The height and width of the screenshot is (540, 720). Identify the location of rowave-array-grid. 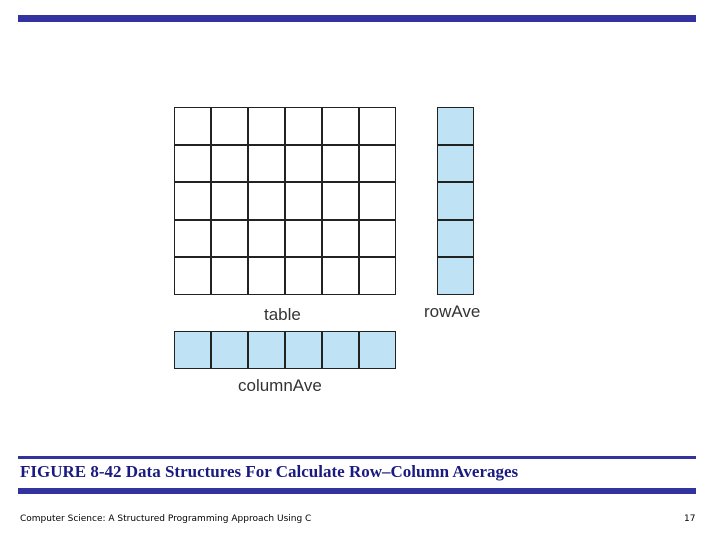
(455, 201).